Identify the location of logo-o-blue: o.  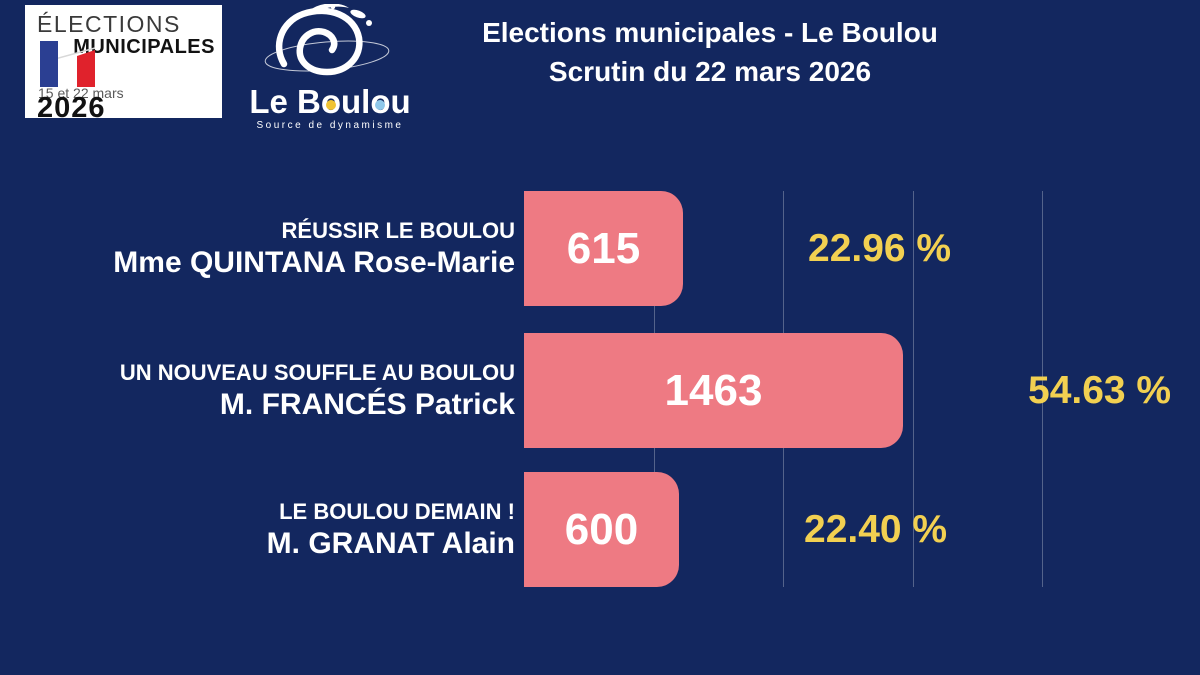
(380, 101).